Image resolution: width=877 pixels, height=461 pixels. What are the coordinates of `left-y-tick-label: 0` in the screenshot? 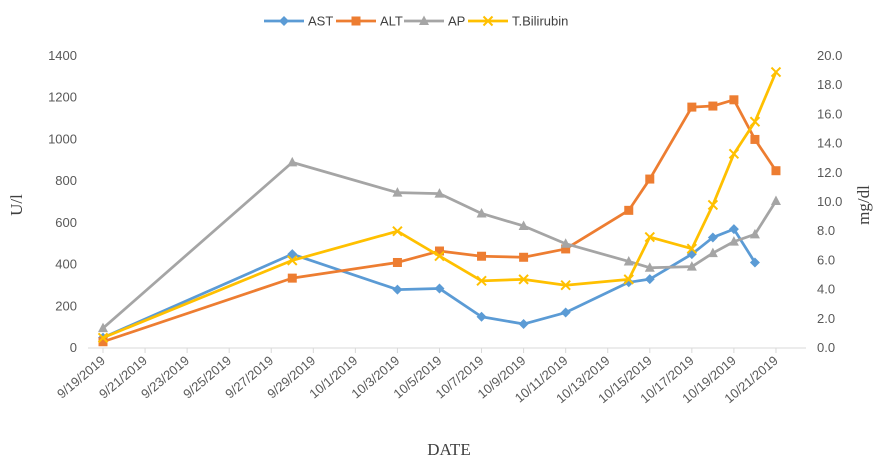 It's located at (73, 347).